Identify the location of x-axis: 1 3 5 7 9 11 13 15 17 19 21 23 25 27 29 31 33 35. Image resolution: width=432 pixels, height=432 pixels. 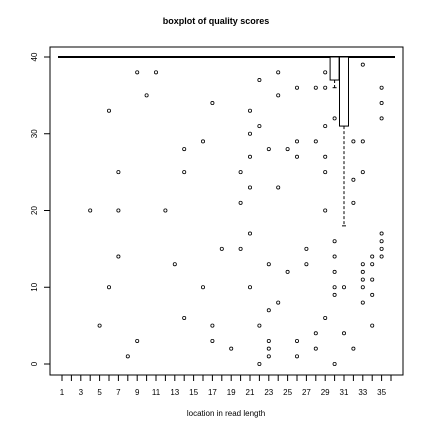
(226, 386).